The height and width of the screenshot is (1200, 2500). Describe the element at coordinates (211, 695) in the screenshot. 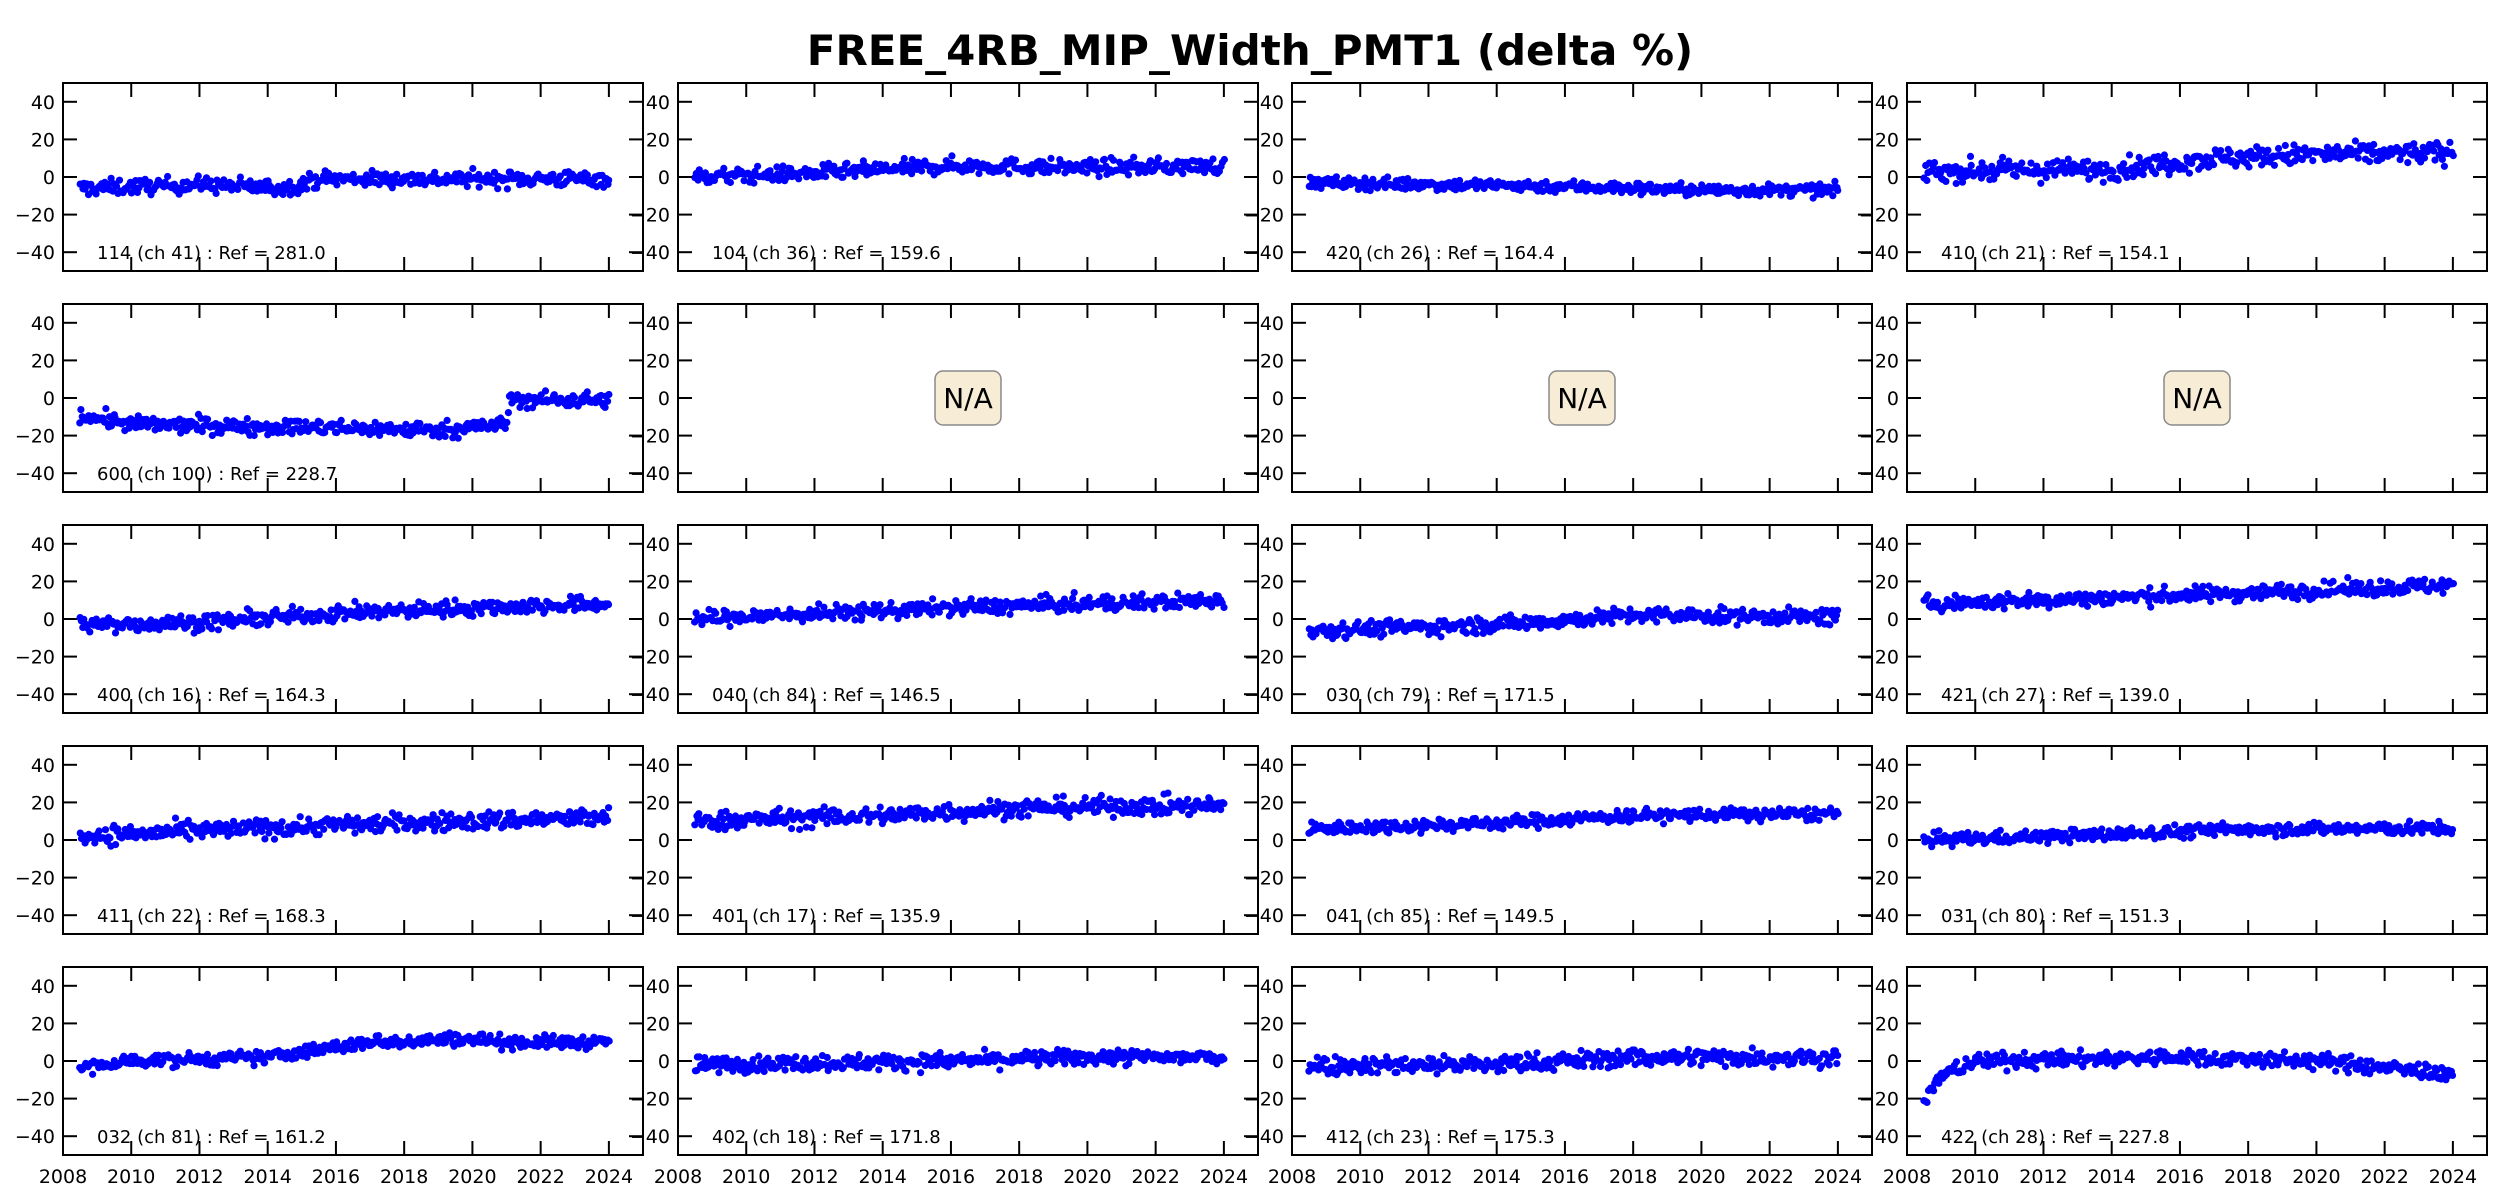

I see `panel-label: 400 (ch 16) : Ref = 164.3` at that location.